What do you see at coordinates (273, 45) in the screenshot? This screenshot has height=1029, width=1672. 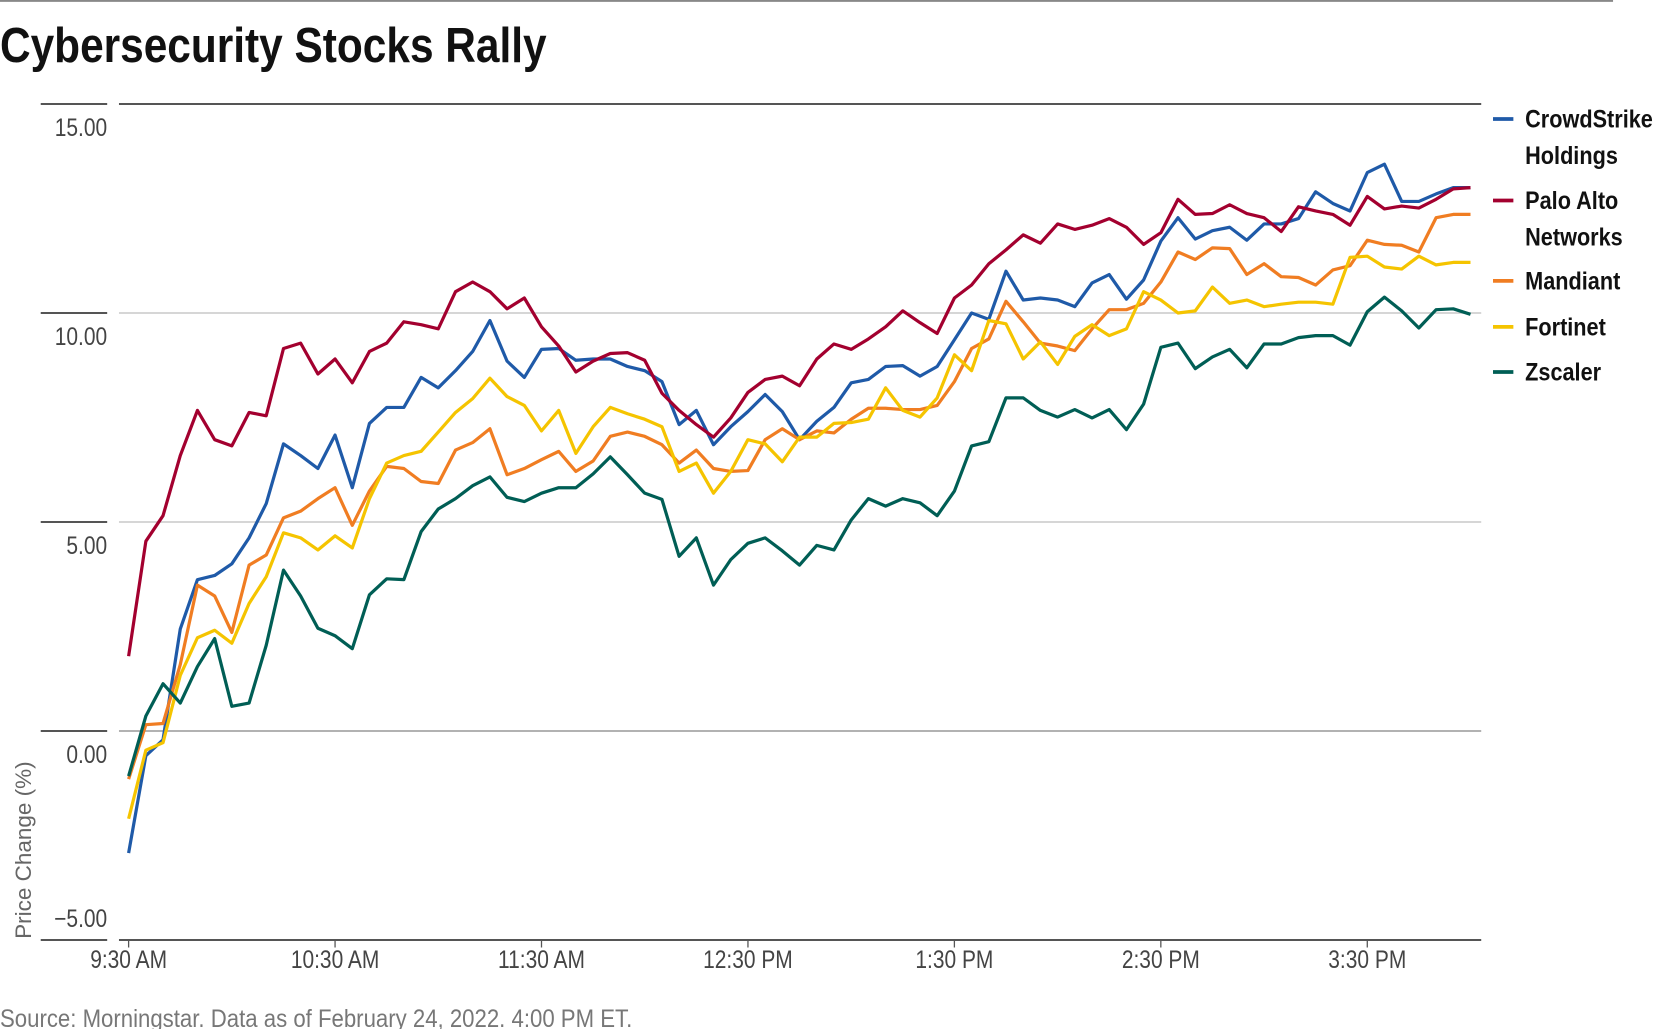 I see `chart-title: Cybersecurity Stocks Rally` at bounding box center [273, 45].